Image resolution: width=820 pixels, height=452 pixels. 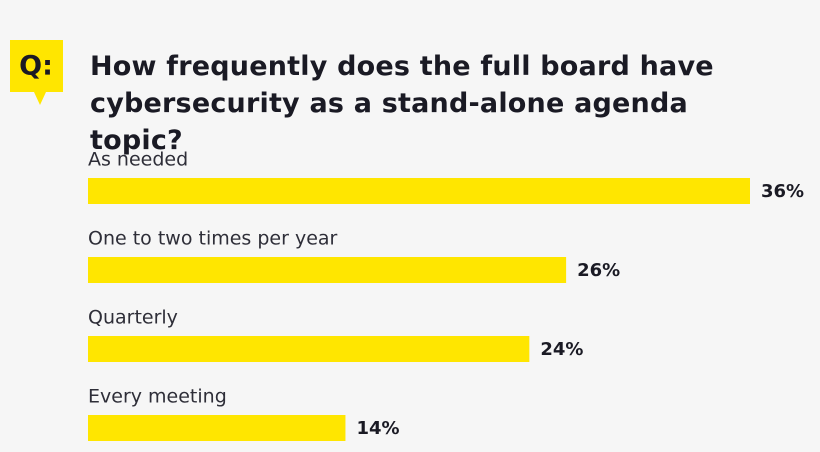 What do you see at coordinates (598, 270) in the screenshot?
I see `value-label: 26%` at bounding box center [598, 270].